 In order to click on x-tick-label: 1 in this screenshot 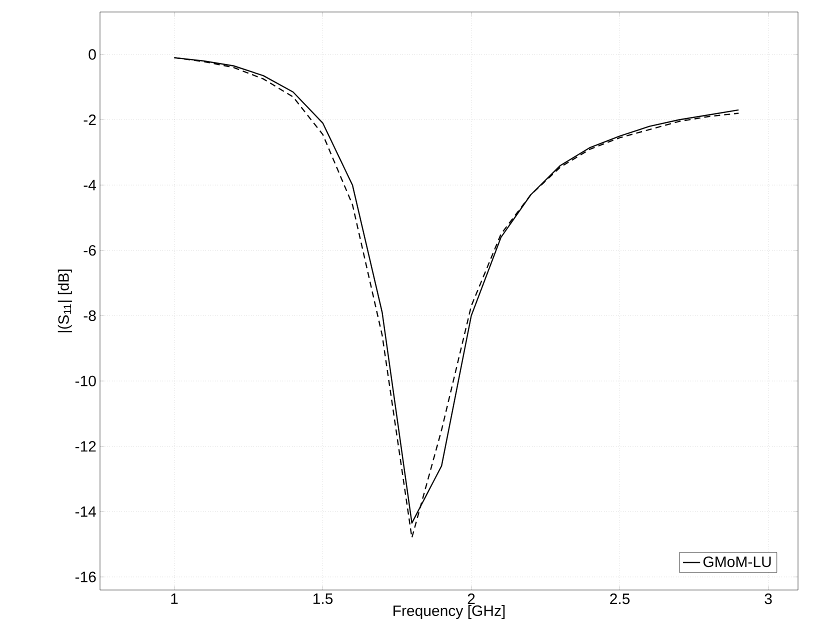, I will do `click(174, 599)`.